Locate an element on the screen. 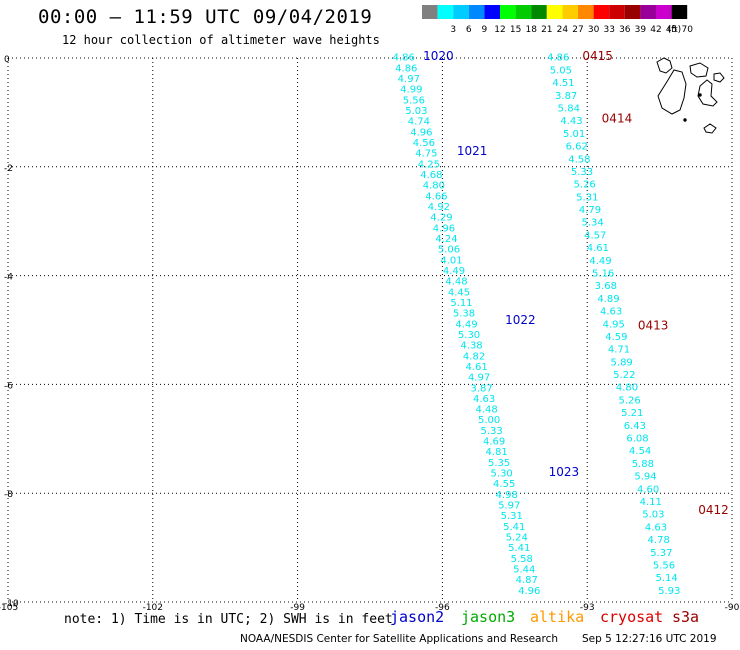  swh-value: 5.44 is located at coordinates (524, 570).